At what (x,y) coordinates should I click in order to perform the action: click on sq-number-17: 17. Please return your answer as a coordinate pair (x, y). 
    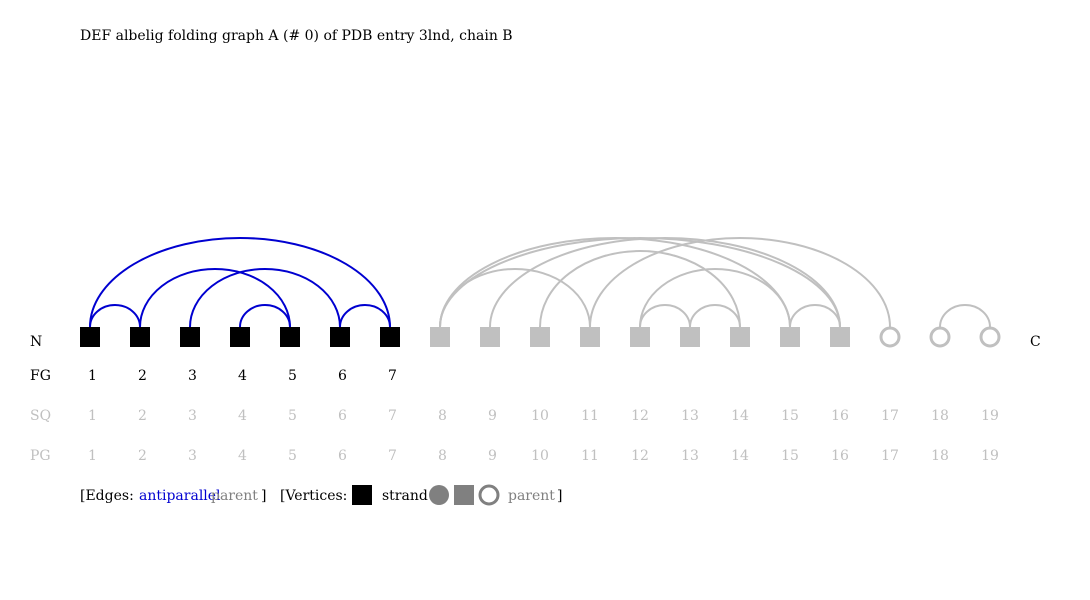
    Looking at the image, I should click on (890, 416).